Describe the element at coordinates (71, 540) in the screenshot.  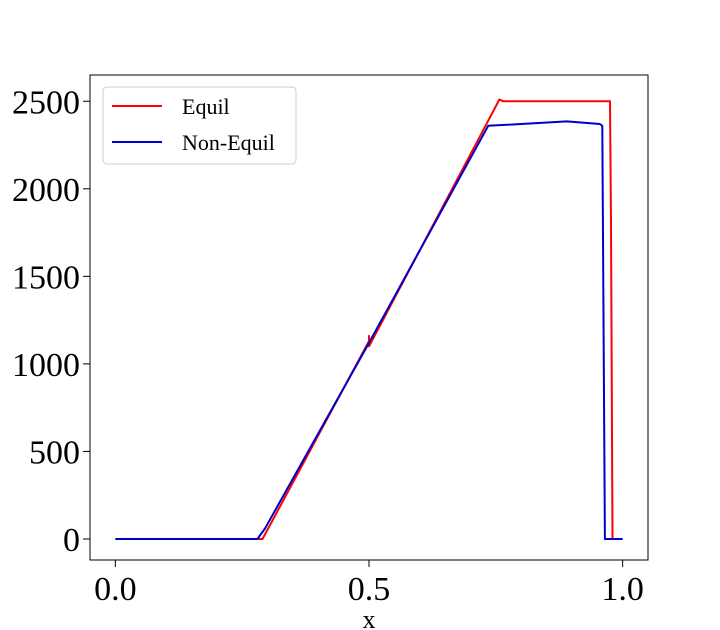
I see `y-tick-label: 0` at that location.